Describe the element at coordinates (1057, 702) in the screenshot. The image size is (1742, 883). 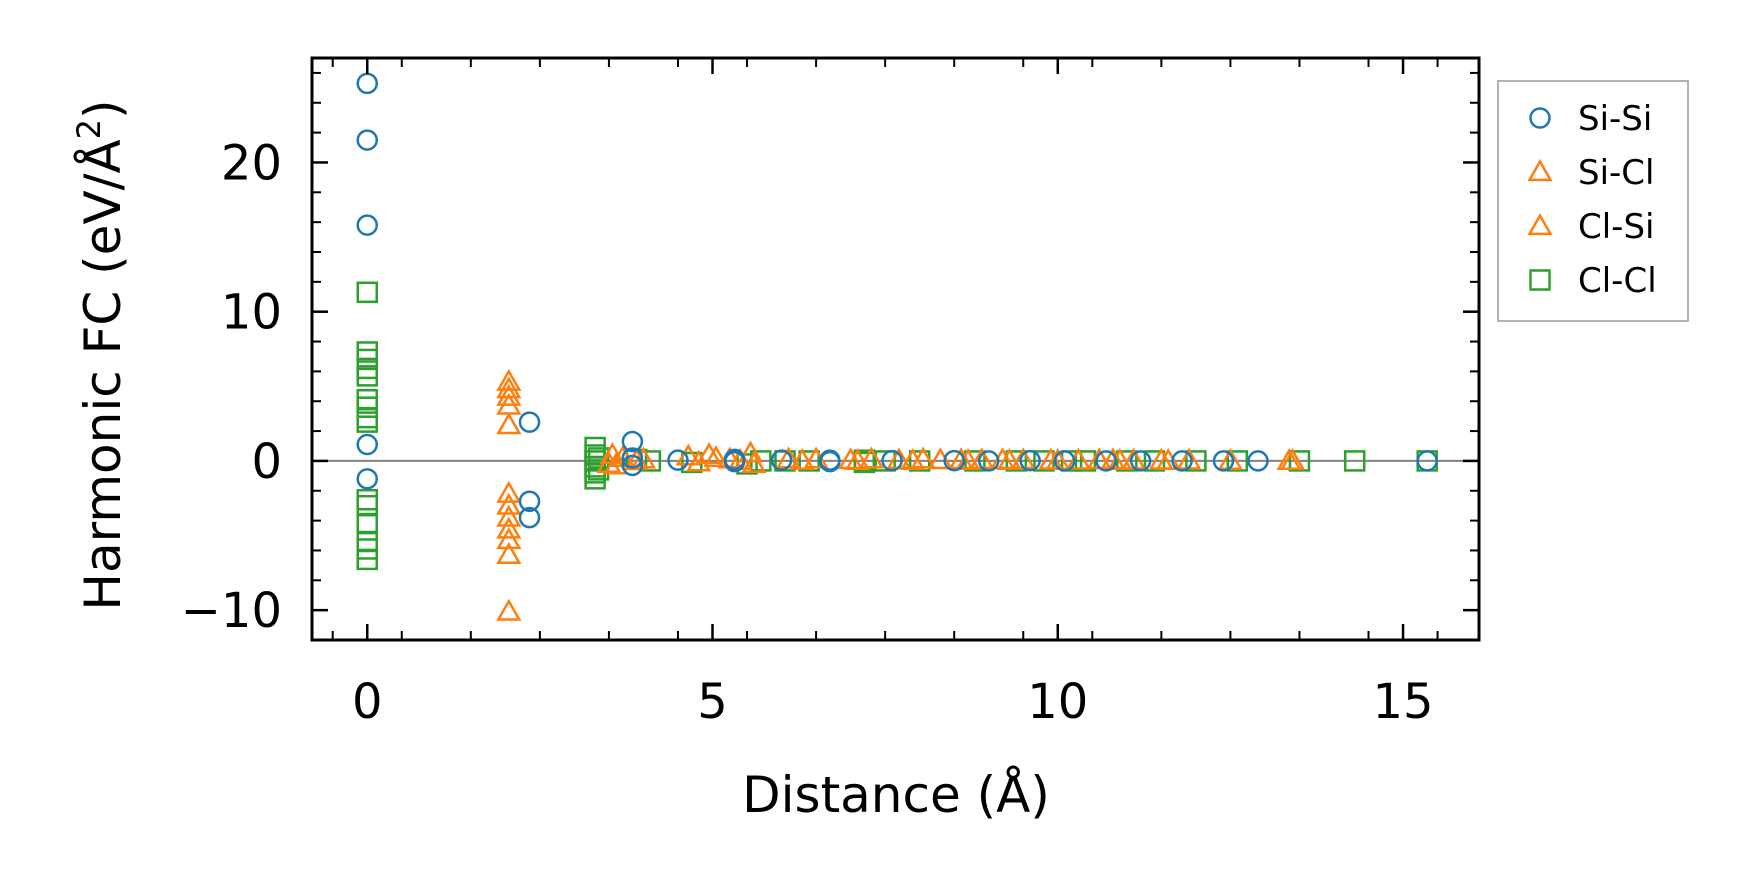
I see `x-tick-label: 10` at that location.